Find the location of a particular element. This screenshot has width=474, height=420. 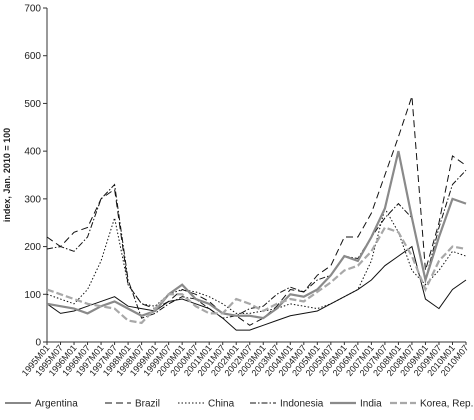

legend-label: China is located at coordinates (221, 404).